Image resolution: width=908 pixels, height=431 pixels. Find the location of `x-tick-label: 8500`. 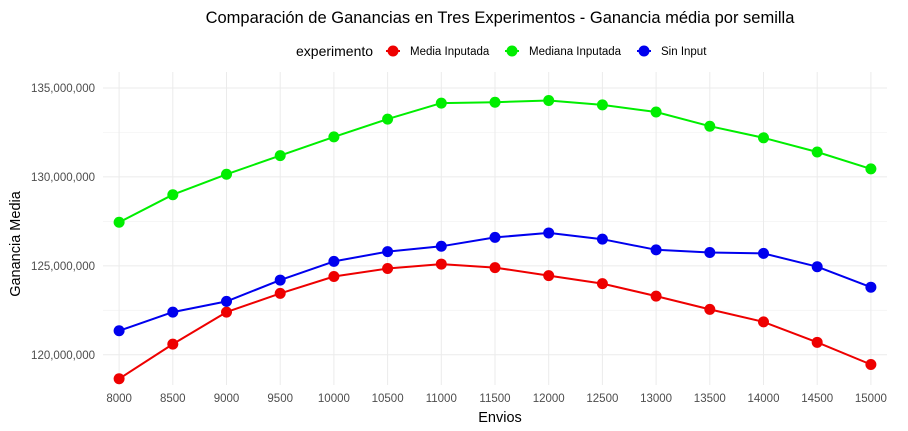

x-tick-label: 8500 is located at coordinates (173, 399).